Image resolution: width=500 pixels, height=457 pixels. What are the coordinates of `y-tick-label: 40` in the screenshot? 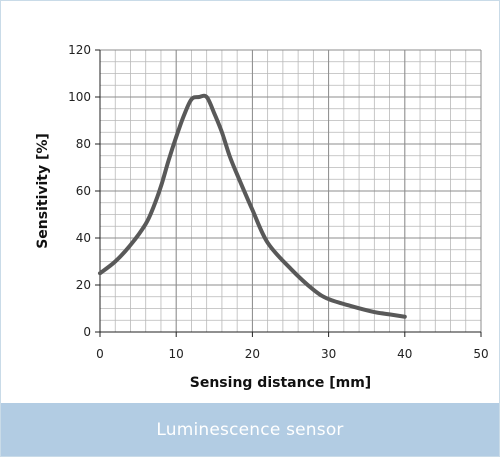 It's located at (83, 238).